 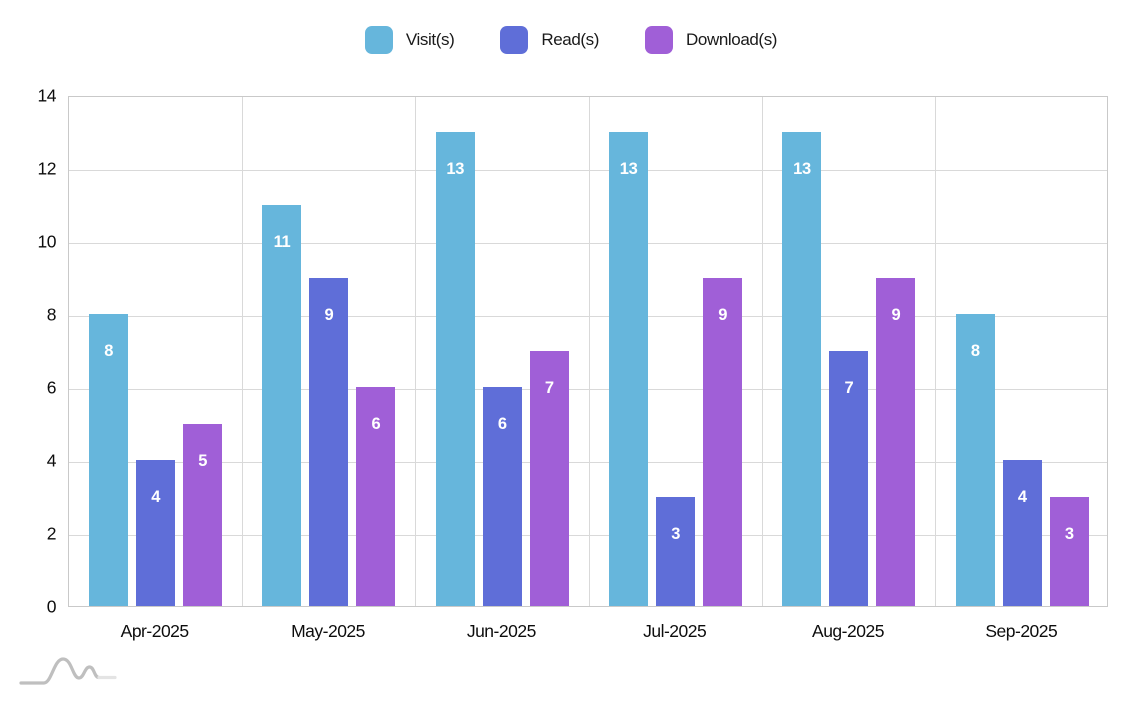 I want to click on y-tick-label: 12, so click(x=47, y=168).